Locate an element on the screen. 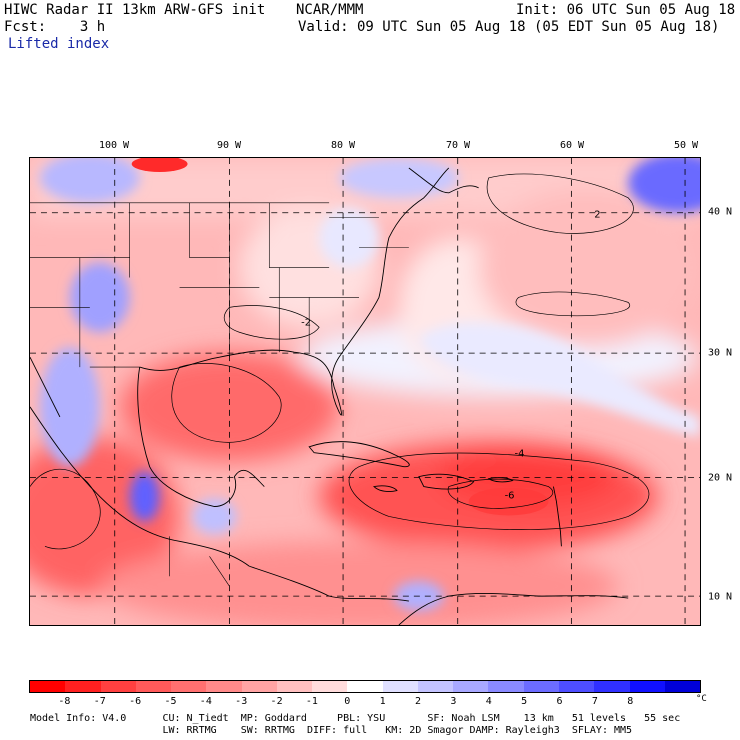 The width and height of the screenshot is (740, 740). contour-label-pos: 2 is located at coordinates (597, 215).